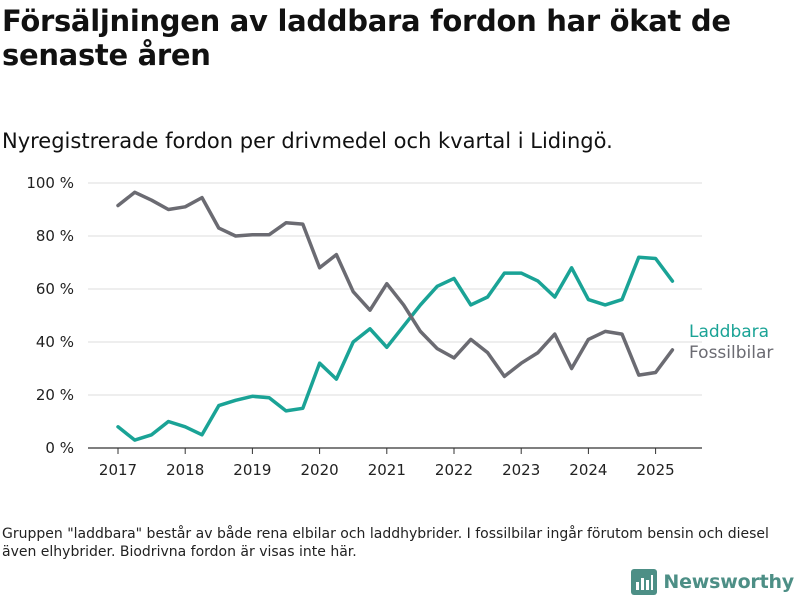 The image size is (800, 600). Describe the element at coordinates (644, 582) in the screenshot. I see `newsworthy-logo-icon` at that location.